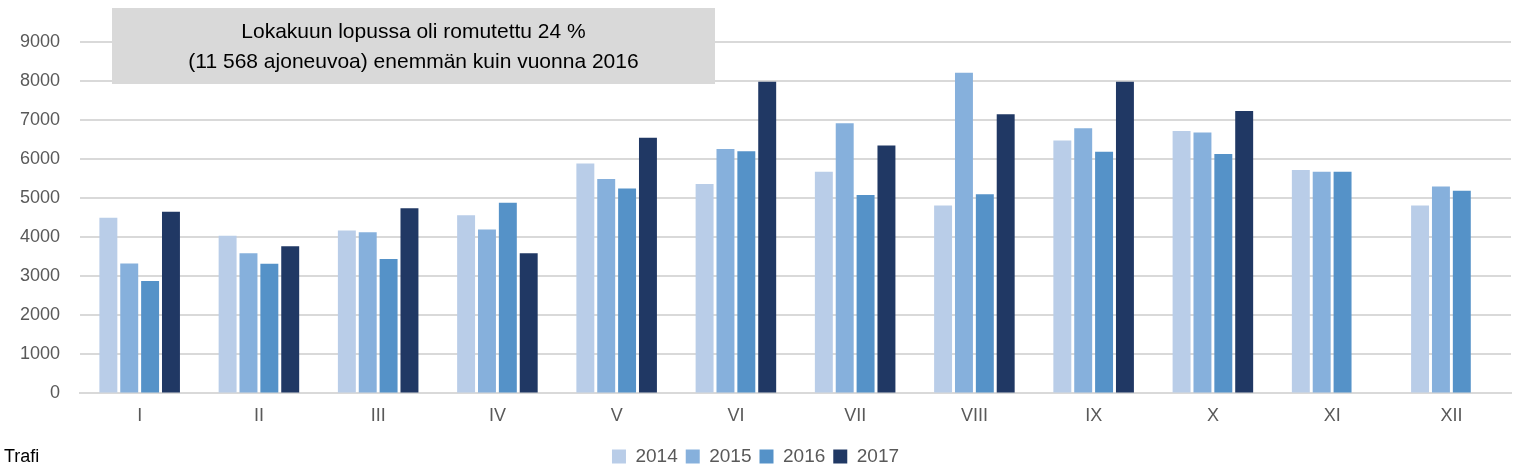 The height and width of the screenshot is (476, 1519). Describe the element at coordinates (40, 314) in the screenshot. I see `y-tick-label: 2000` at that location.